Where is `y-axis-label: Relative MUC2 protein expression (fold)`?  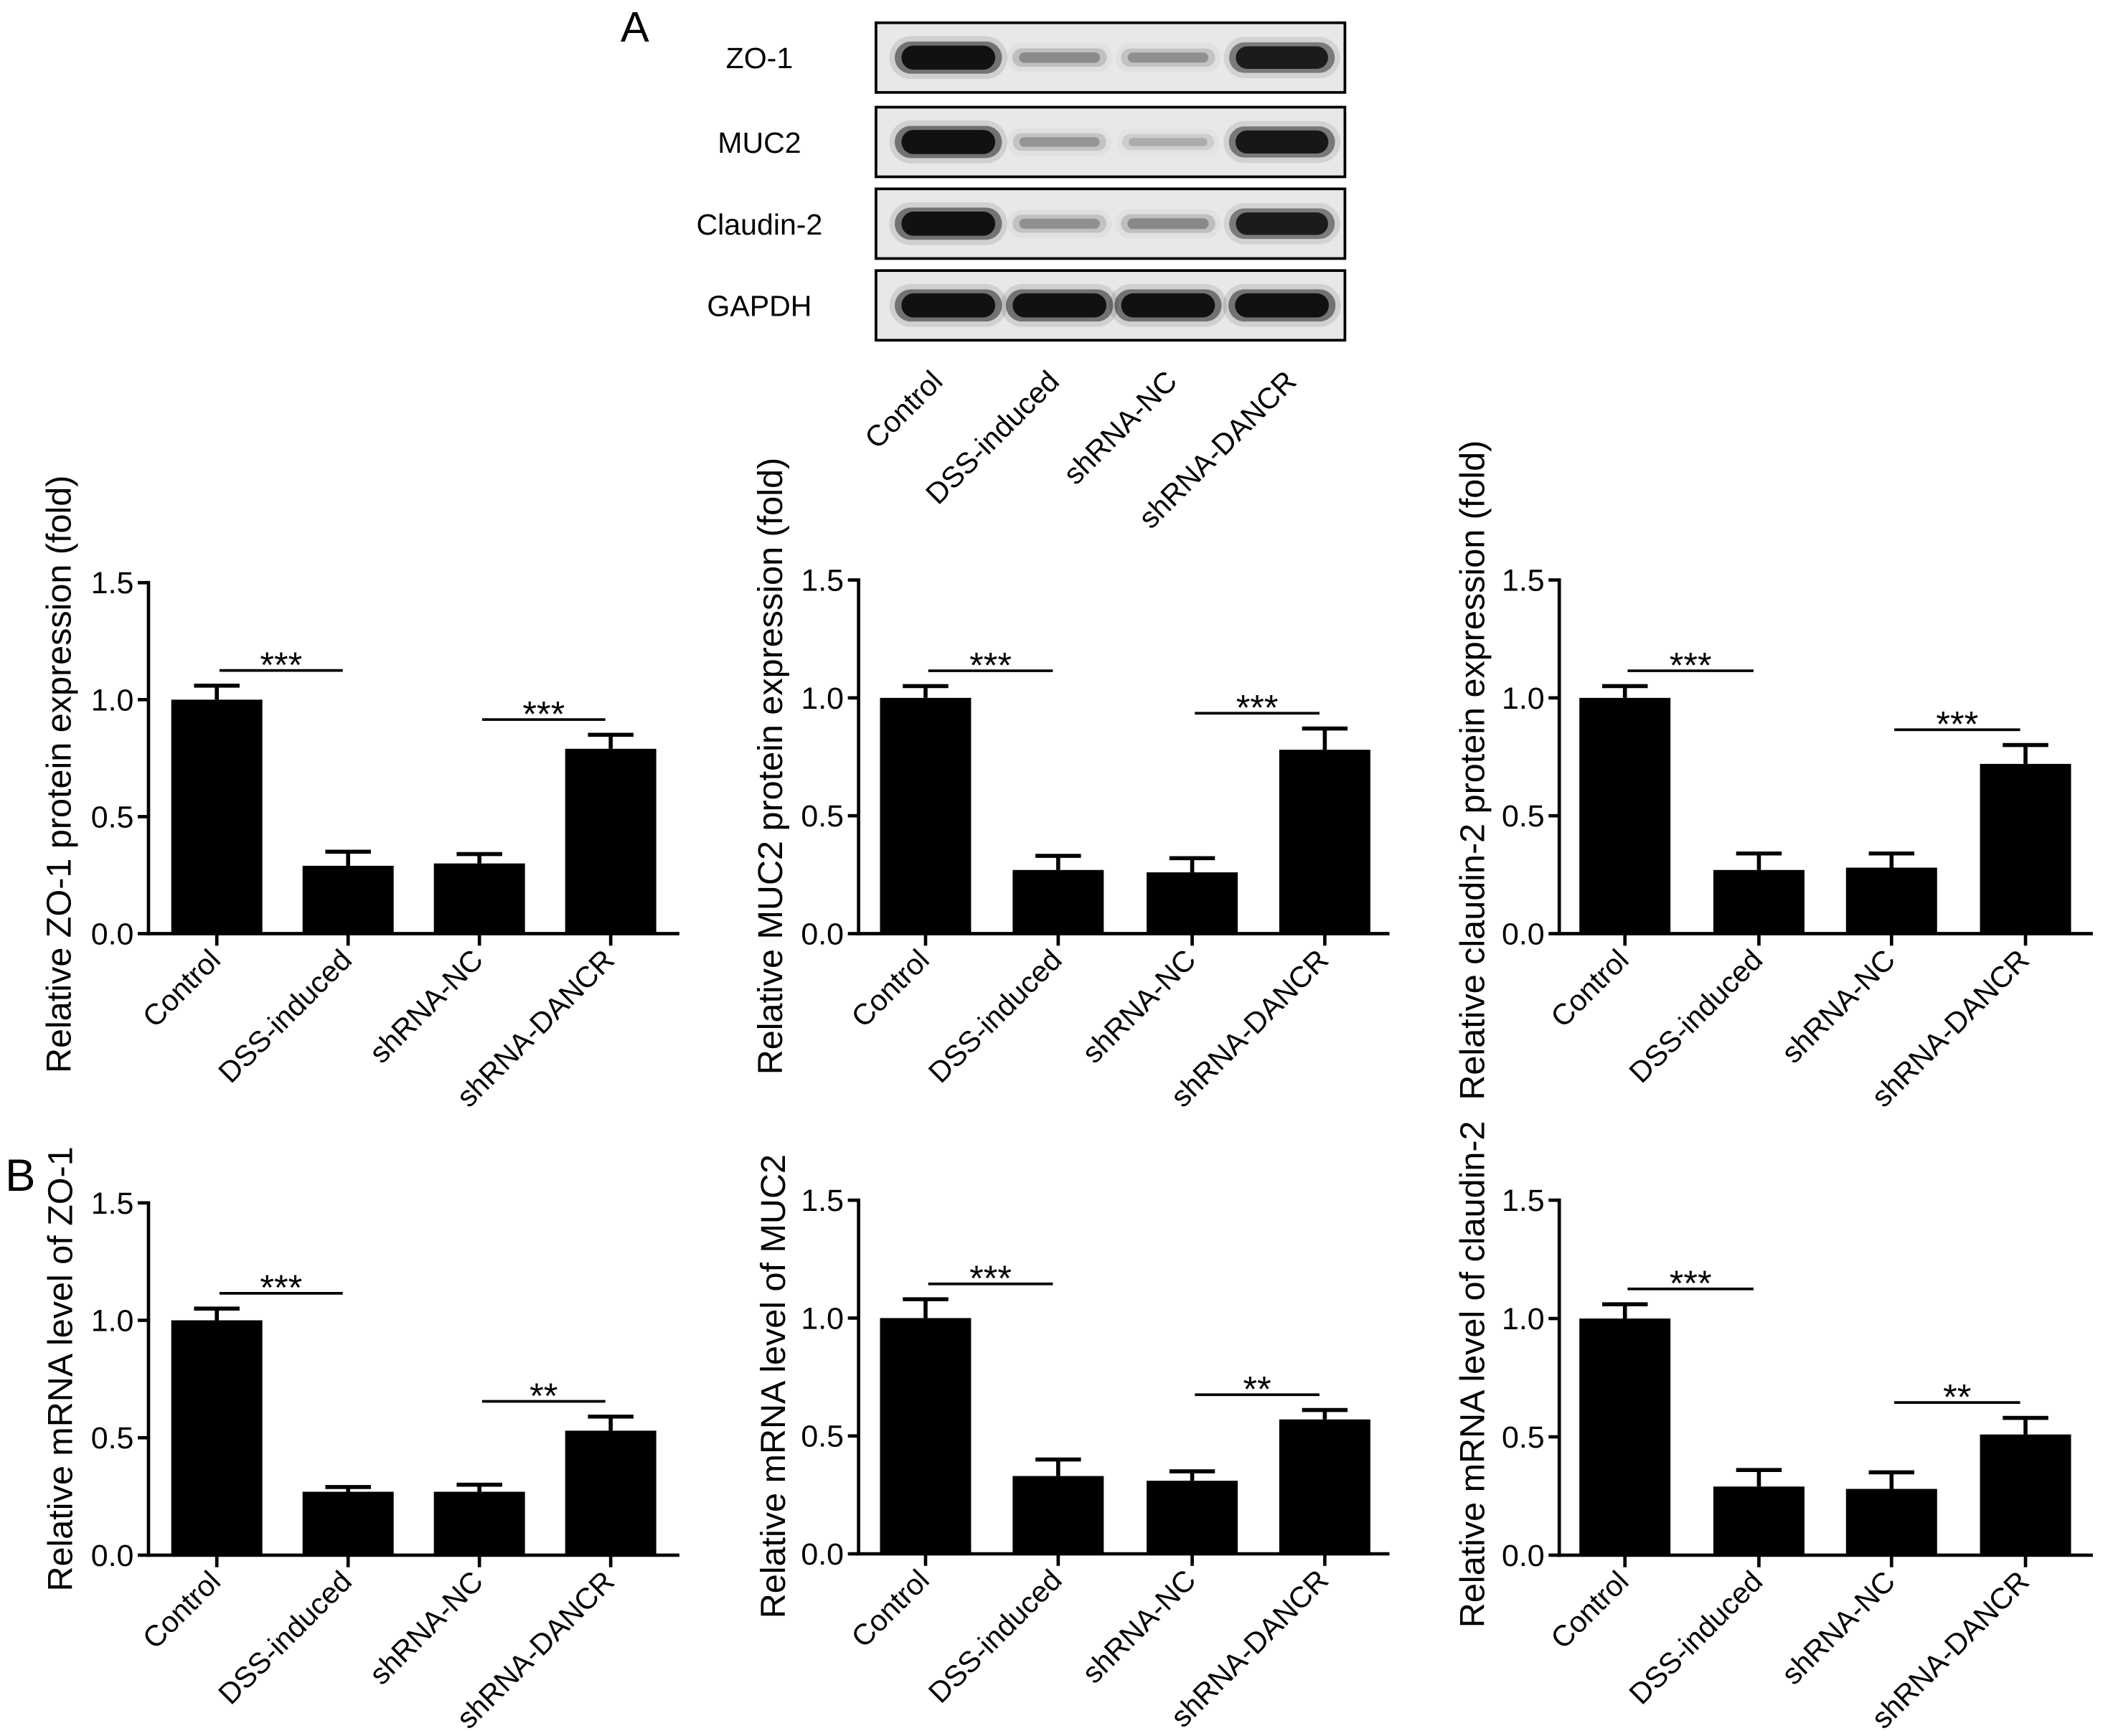
y-axis-label: Relative MUC2 protein expression (fold) is located at coordinates (770, 766).